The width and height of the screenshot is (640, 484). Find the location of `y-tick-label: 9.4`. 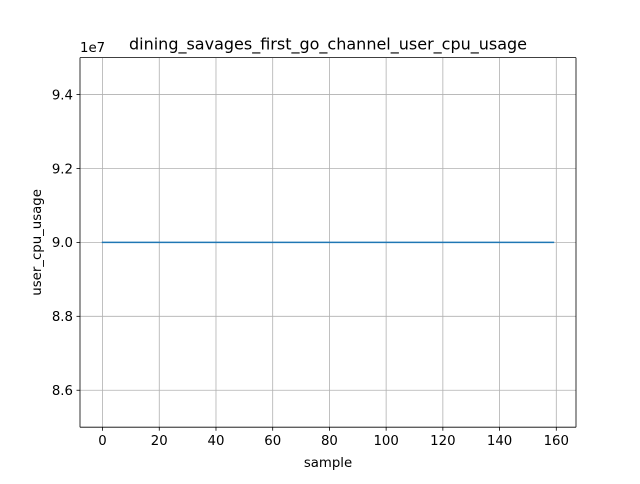

y-tick-label: 9.4 is located at coordinates (62, 95).